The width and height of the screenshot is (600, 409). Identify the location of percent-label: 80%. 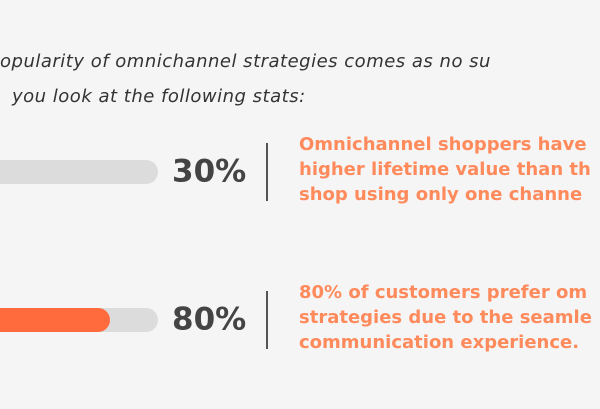
(209, 320).